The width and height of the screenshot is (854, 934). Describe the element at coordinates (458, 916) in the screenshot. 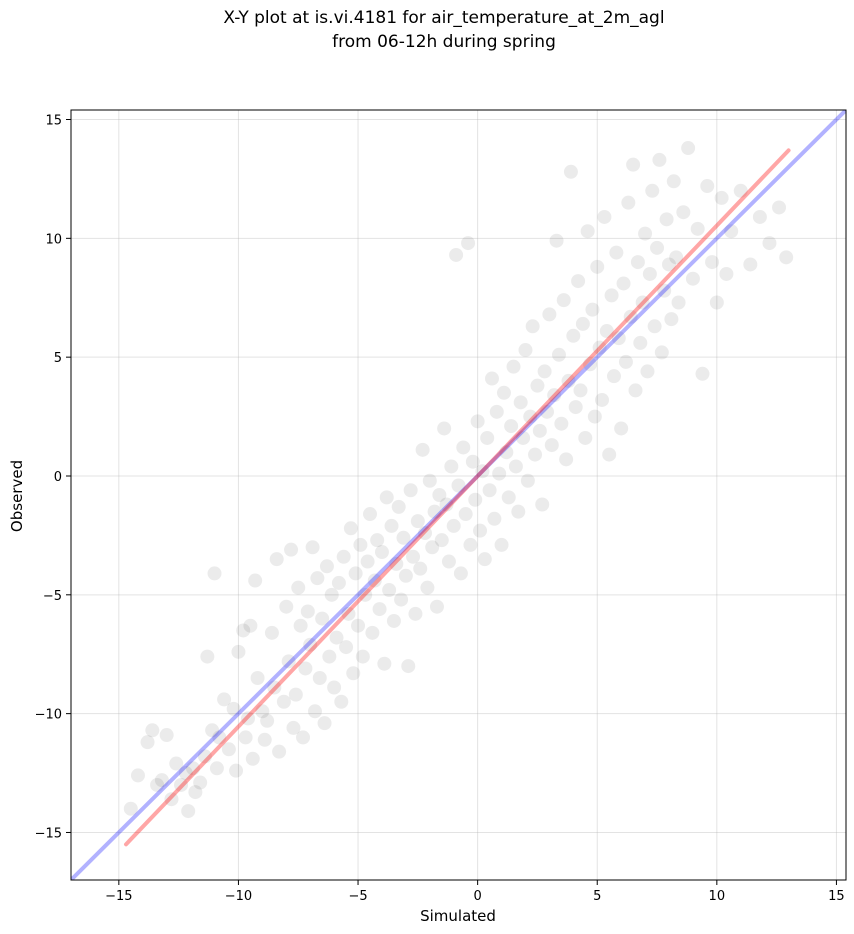

I see `x-axis-label: Simulated` at that location.